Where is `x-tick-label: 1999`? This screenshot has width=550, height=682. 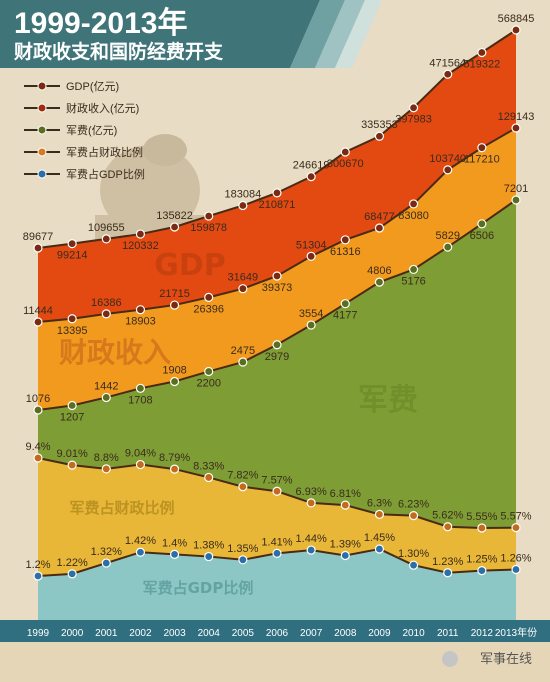
x-tick-label: 1999 is located at coordinates (38, 633).